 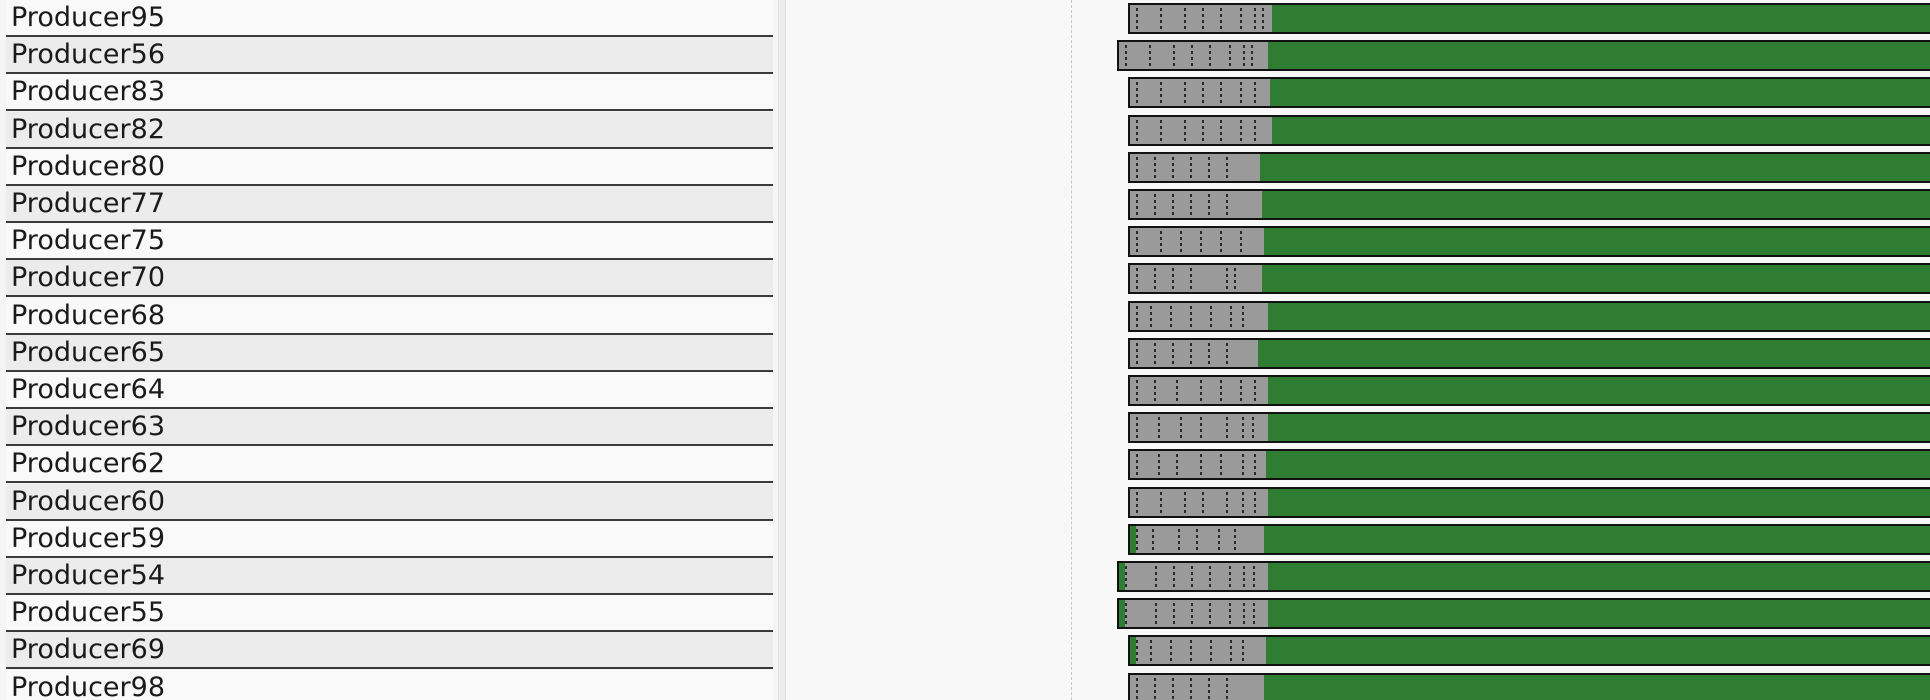 What do you see at coordinates (88, 129) in the screenshot?
I see `producer-name-label: Producer82` at bounding box center [88, 129].